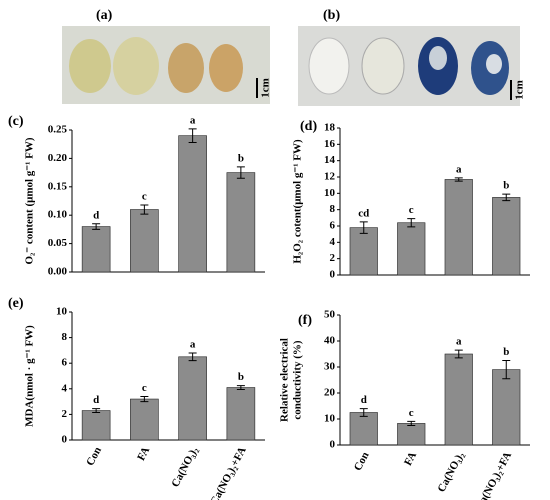 This screenshot has height=500, width=550. What do you see at coordinates (16, 121) in the screenshot?
I see `panel-label: (c)` at bounding box center [16, 121].